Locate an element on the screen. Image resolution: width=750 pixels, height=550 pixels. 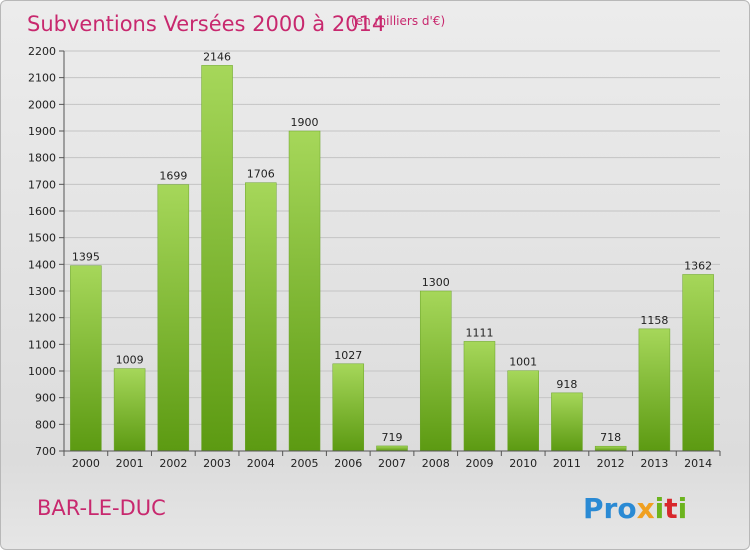
data-label: 918 is located at coordinates (566, 384).